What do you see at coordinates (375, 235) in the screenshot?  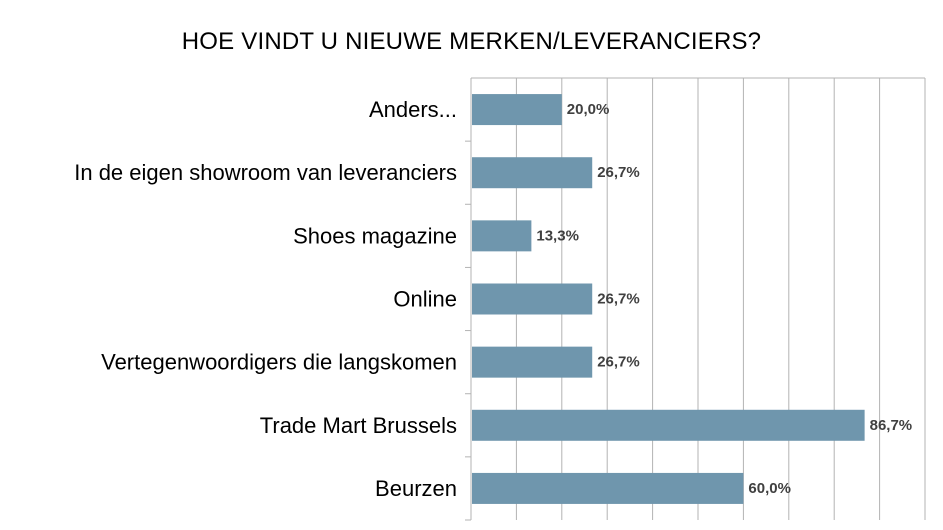 I see `category-label: Shoes magazine` at bounding box center [375, 235].